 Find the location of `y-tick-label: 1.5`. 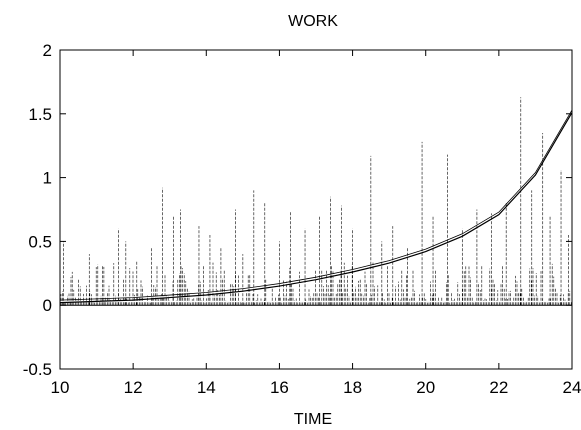

y-tick-label: 1.5 is located at coordinates (40, 114).